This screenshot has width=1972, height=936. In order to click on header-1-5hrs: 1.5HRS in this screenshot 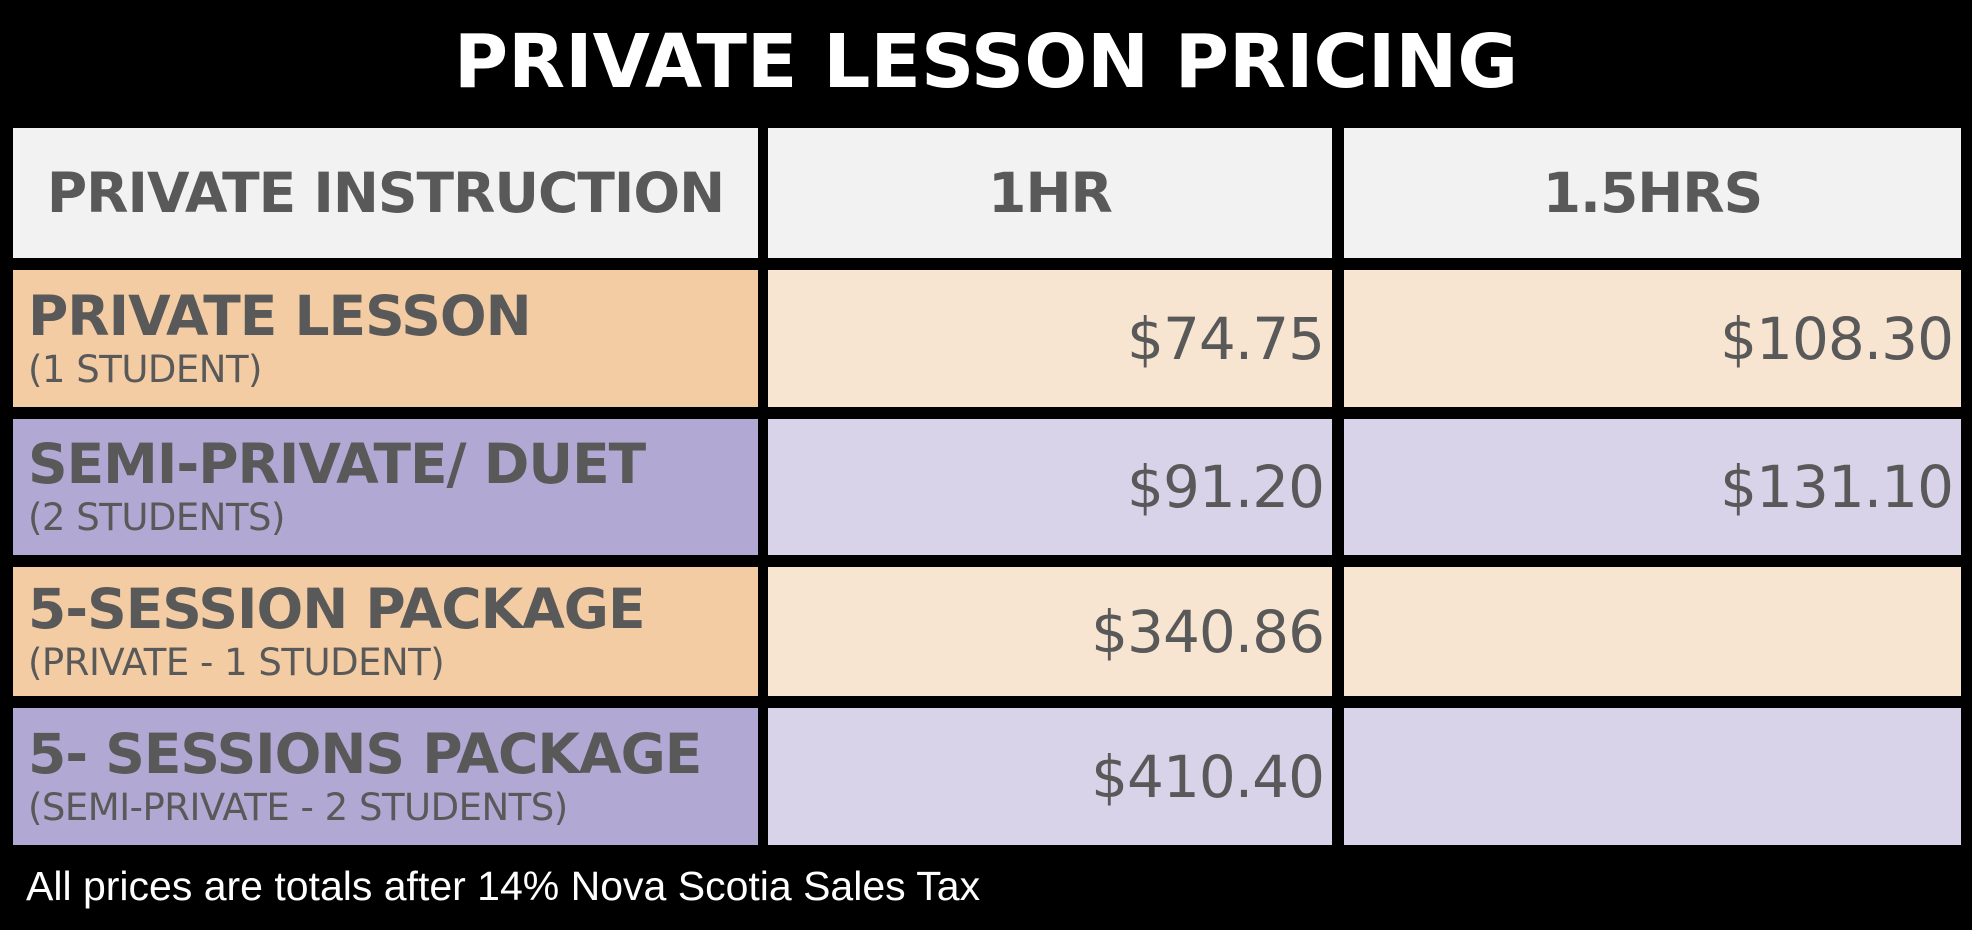, I will do `click(1652, 193)`.